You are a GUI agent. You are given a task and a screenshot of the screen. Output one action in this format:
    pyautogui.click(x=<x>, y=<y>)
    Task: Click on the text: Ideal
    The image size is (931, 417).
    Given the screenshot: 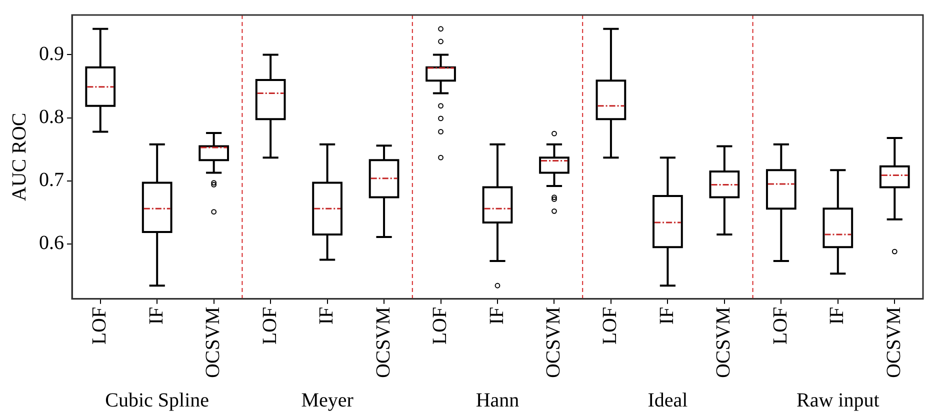 What is the action you would take?
    pyautogui.click(x=668, y=400)
    